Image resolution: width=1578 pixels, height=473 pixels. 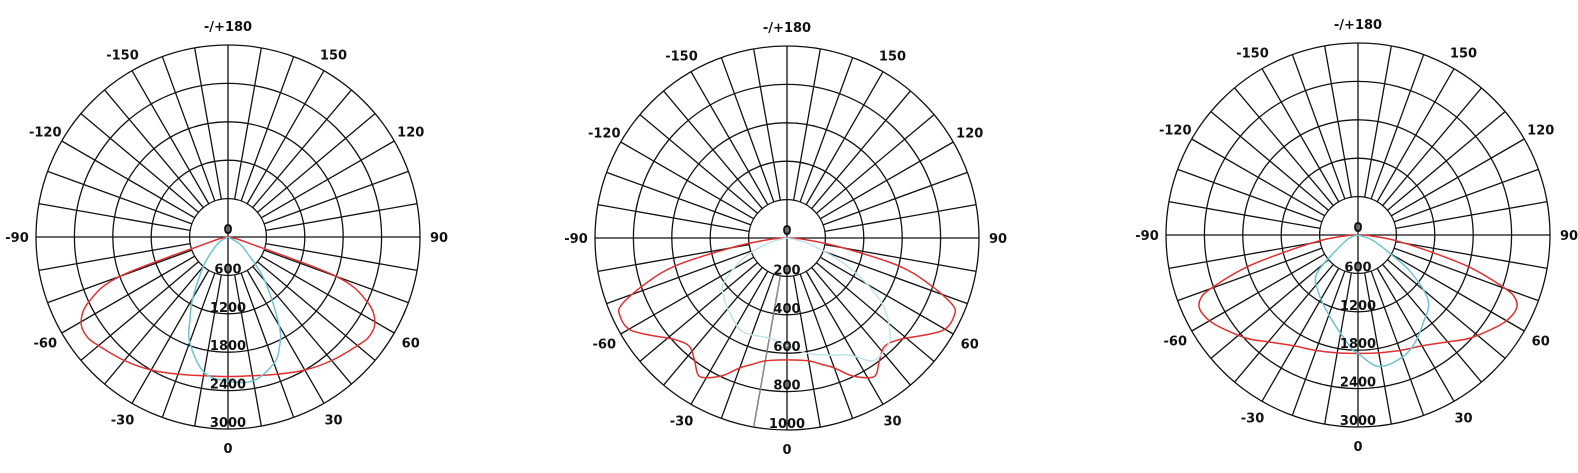 What do you see at coordinates (228, 423) in the screenshot?
I see `ring-label: 3000` at bounding box center [228, 423].